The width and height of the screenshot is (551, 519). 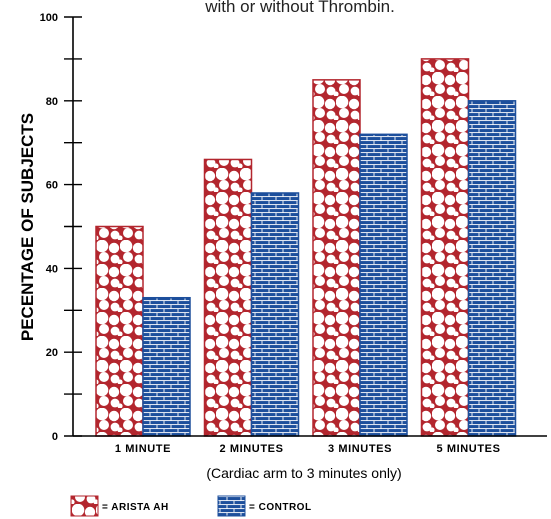 What do you see at coordinates (52, 102) in the screenshot?
I see `y-tick-label: 80` at bounding box center [52, 102].